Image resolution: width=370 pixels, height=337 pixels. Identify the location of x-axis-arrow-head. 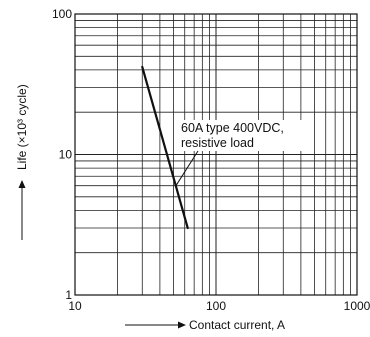
(182, 325).